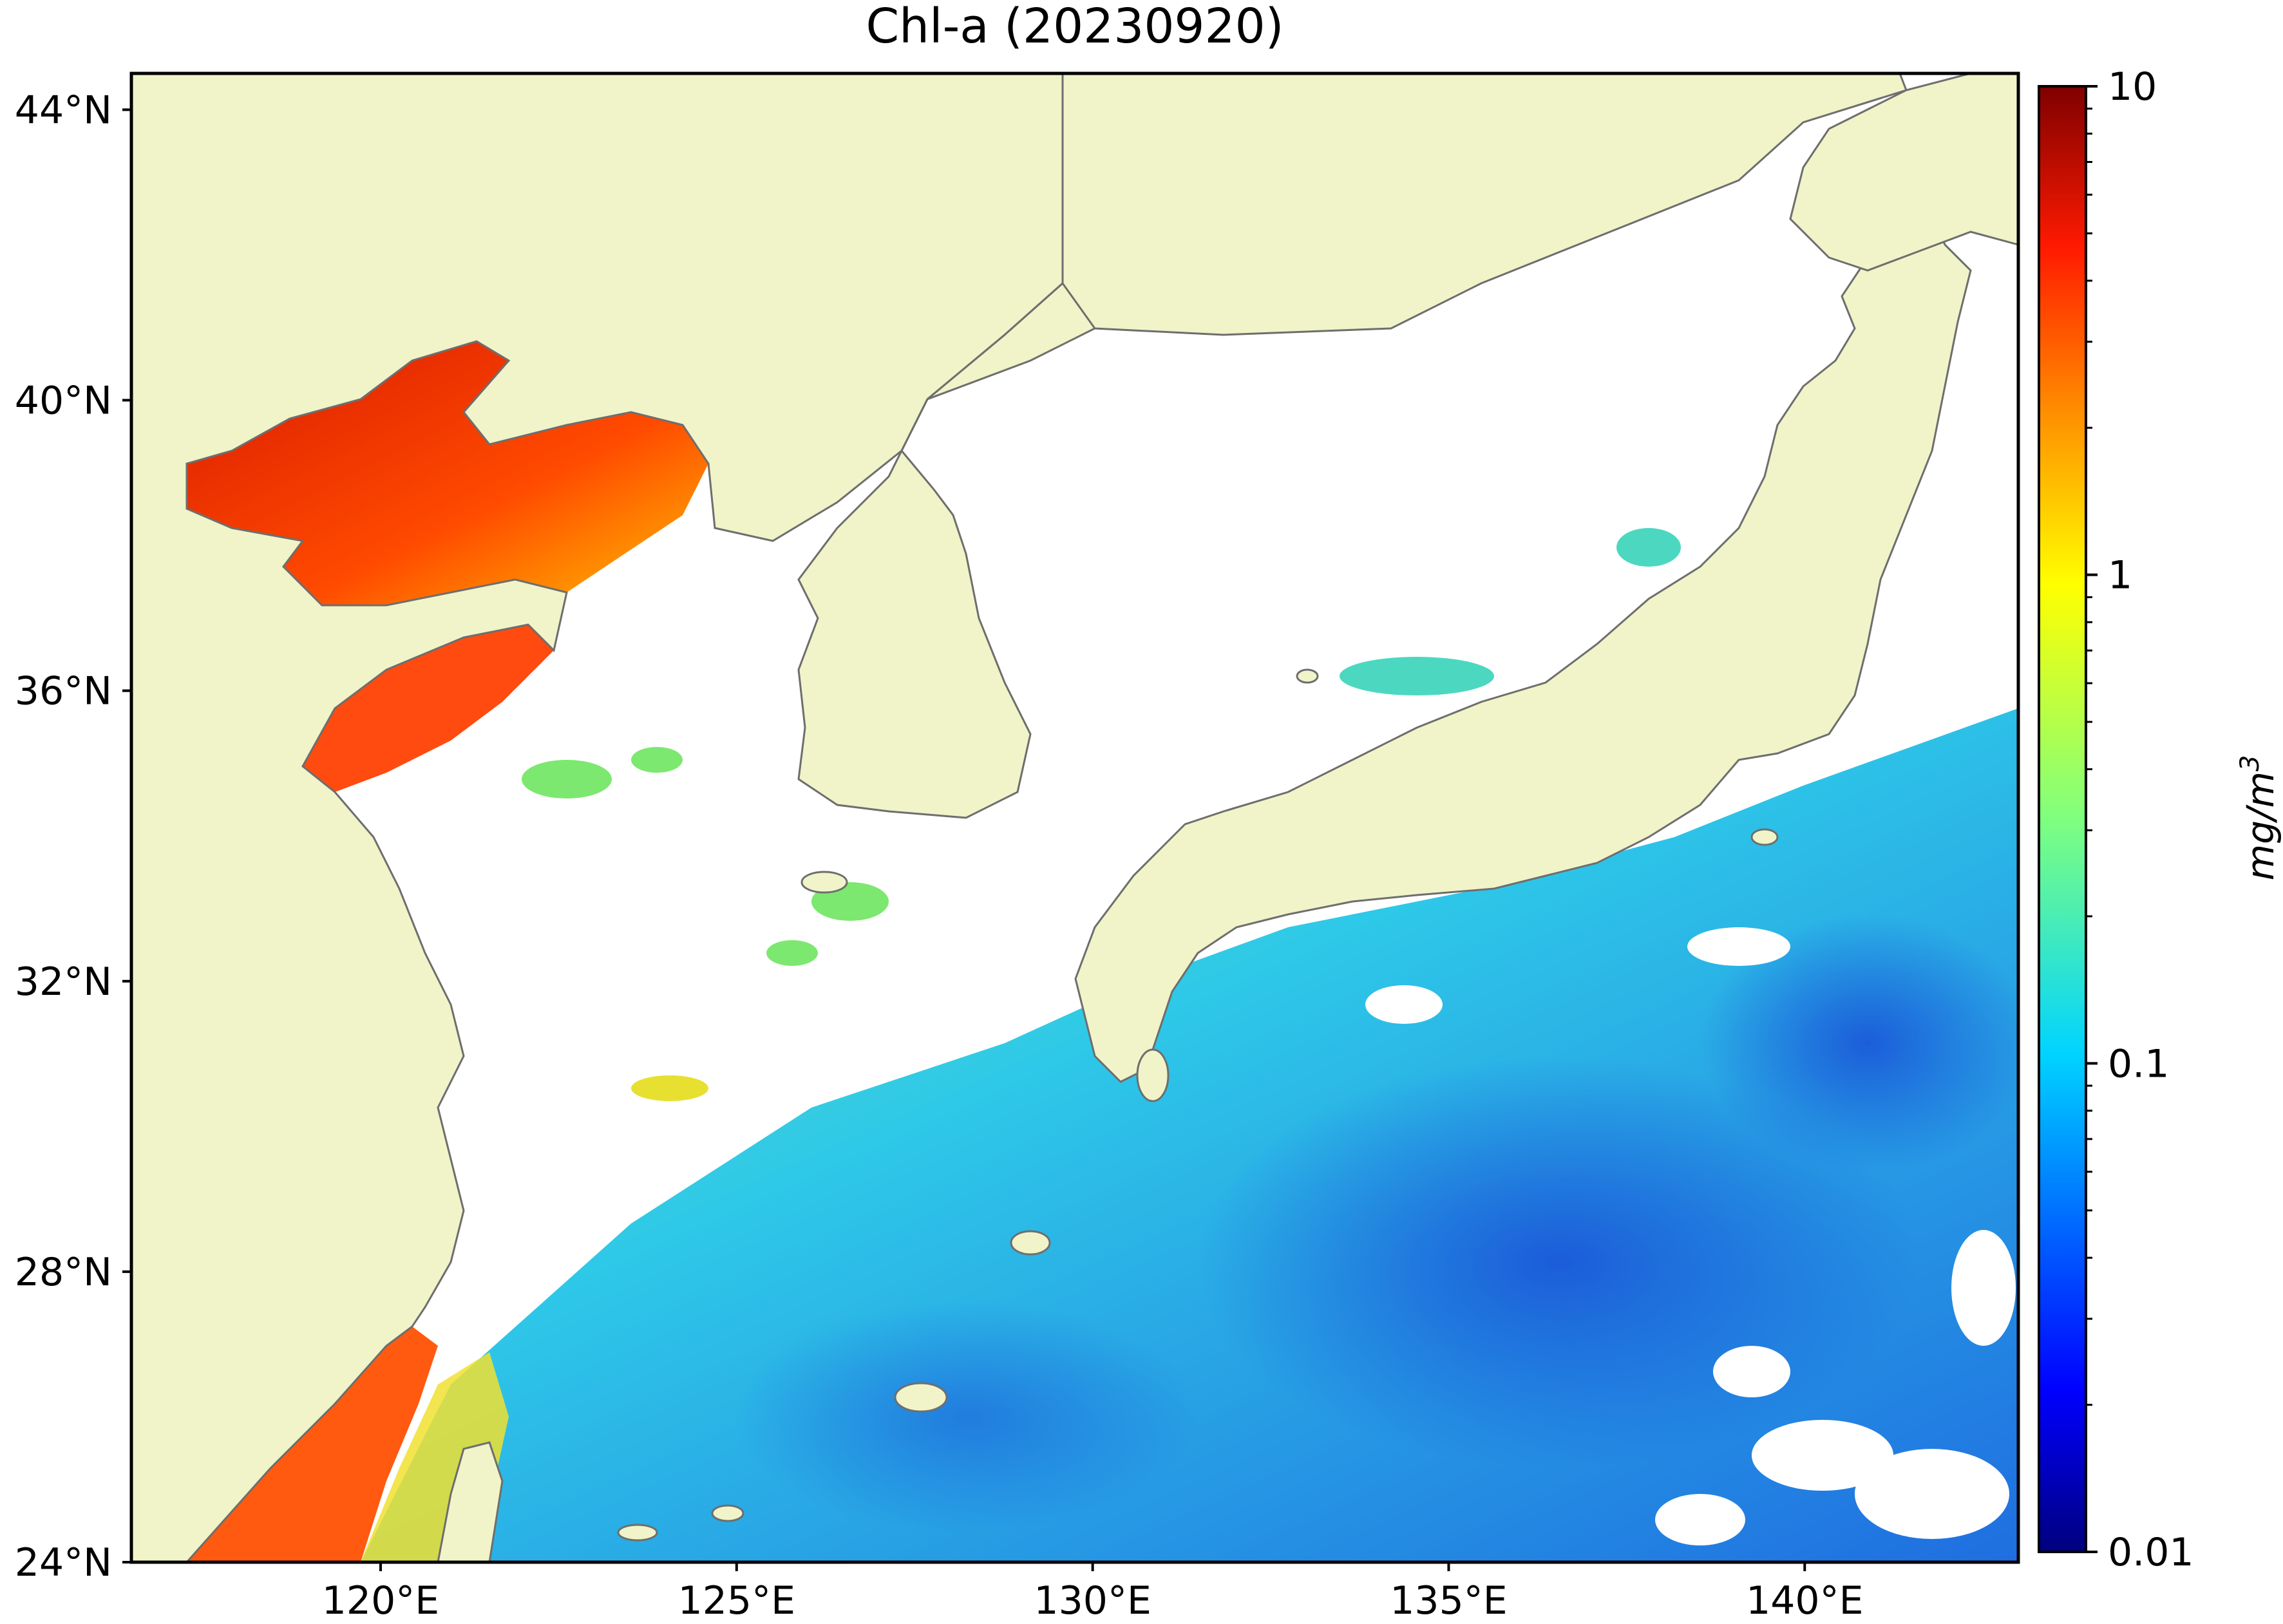  I want to click on lat-tick-label: 24°N, so click(63, 1562).